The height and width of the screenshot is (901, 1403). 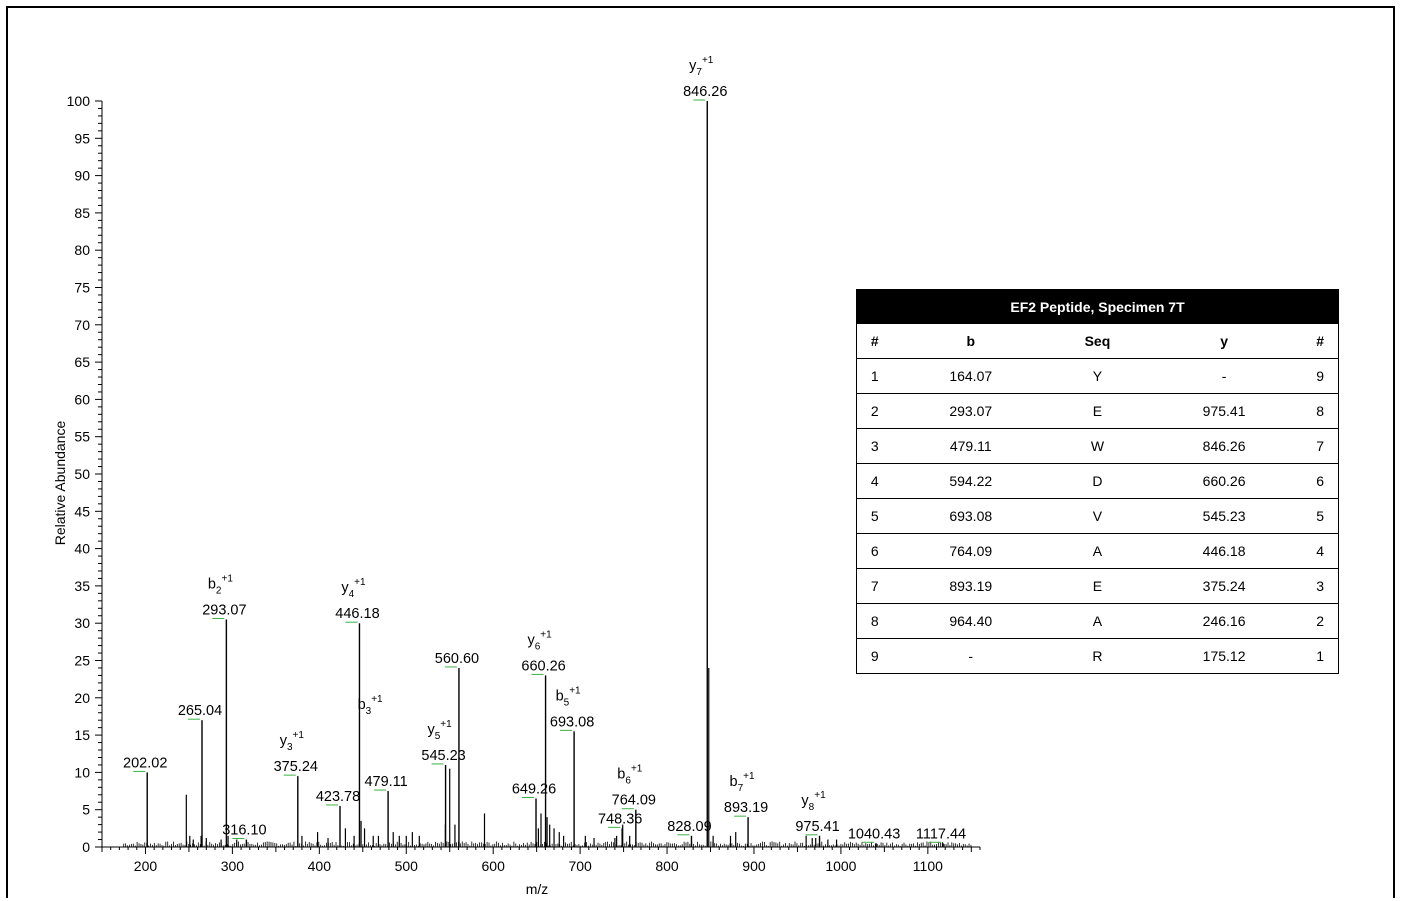 I want to click on table-cell: -, so click(x=971, y=656).